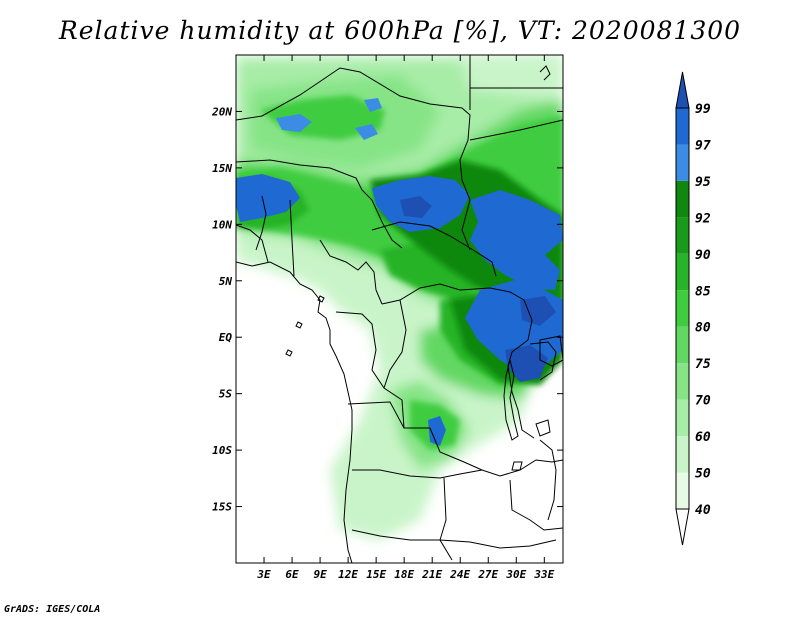 The height and width of the screenshot is (618, 800). What do you see at coordinates (292, 574) in the screenshot?
I see `lon-tick-label: 6E` at bounding box center [292, 574].